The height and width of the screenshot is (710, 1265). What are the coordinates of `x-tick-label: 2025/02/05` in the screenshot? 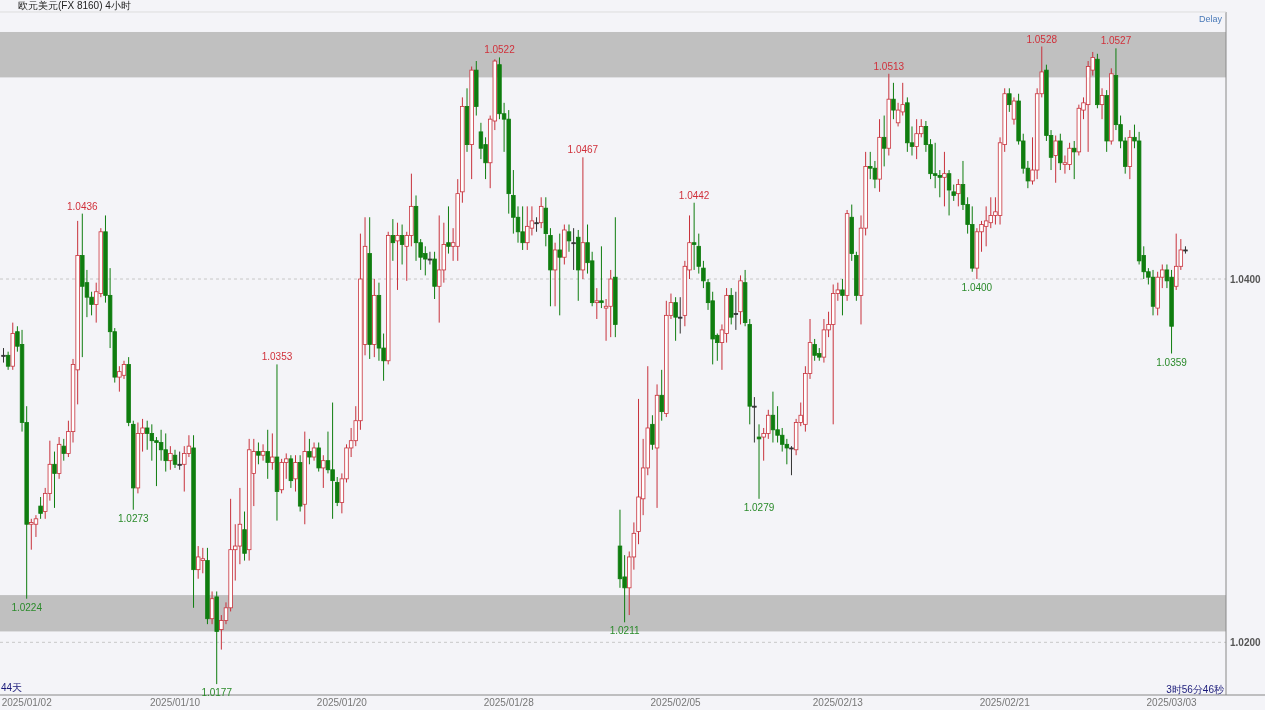 It's located at (676, 702).